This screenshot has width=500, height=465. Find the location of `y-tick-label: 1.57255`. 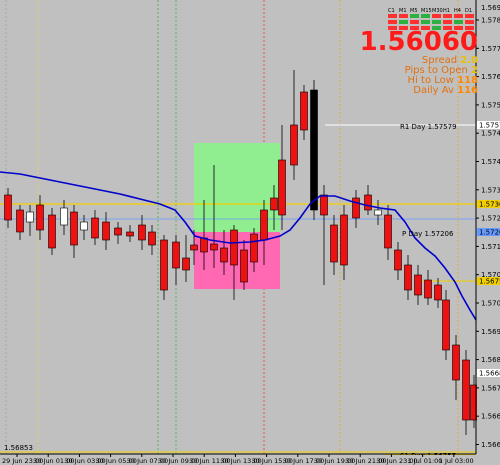

y-tick-label: 1.57255 is located at coordinates (490, 219).